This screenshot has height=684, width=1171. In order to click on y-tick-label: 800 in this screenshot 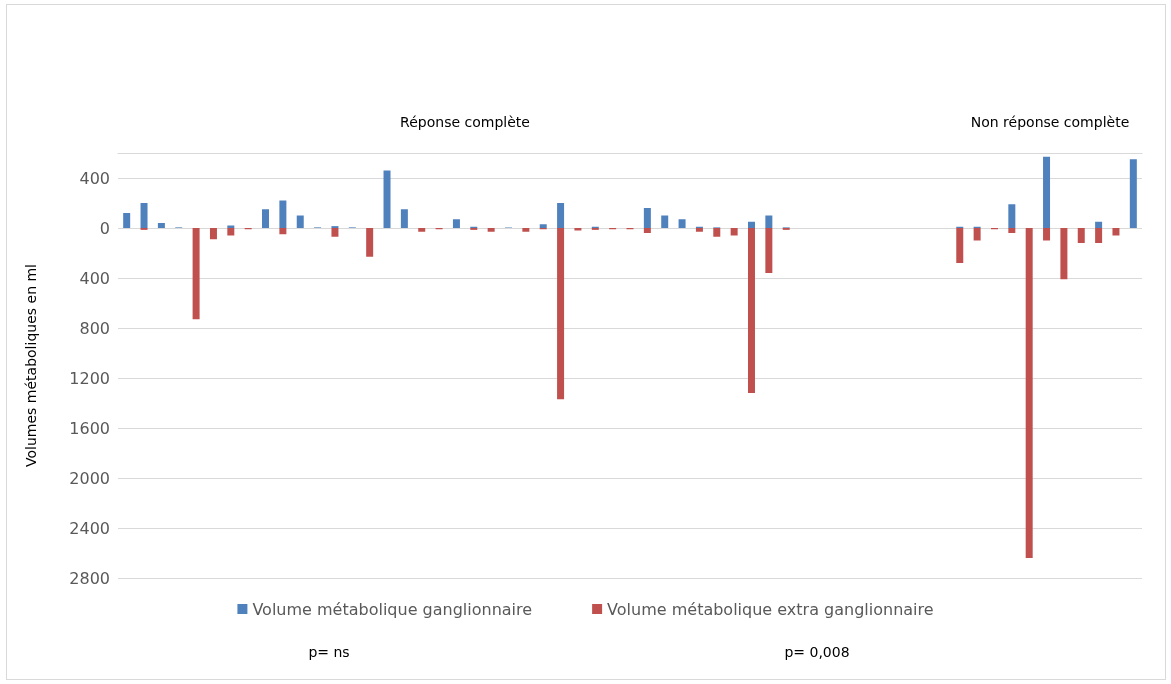, I will do `click(94, 328)`.